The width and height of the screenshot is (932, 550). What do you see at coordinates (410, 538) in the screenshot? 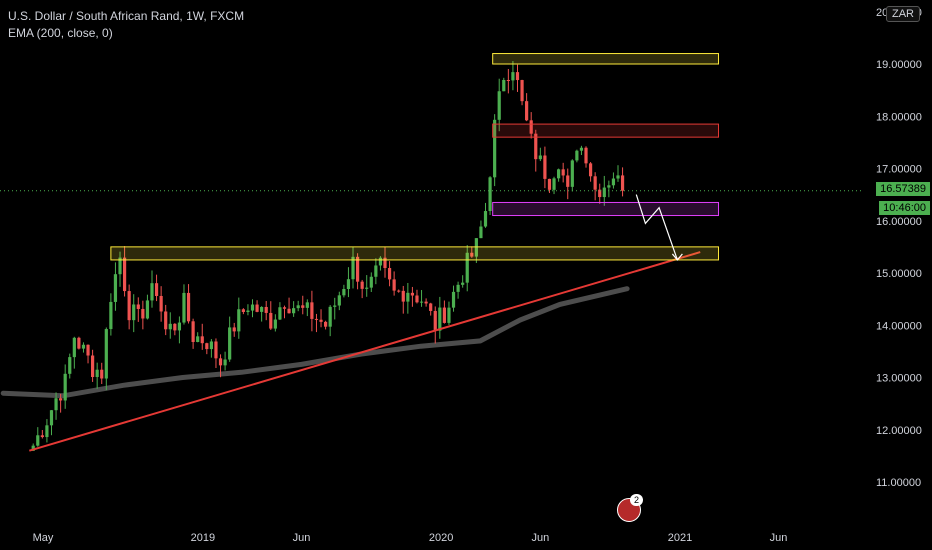
I see `x-axis: May 2019 Jun 2020 Jun 2021 Jun` at bounding box center [410, 538].